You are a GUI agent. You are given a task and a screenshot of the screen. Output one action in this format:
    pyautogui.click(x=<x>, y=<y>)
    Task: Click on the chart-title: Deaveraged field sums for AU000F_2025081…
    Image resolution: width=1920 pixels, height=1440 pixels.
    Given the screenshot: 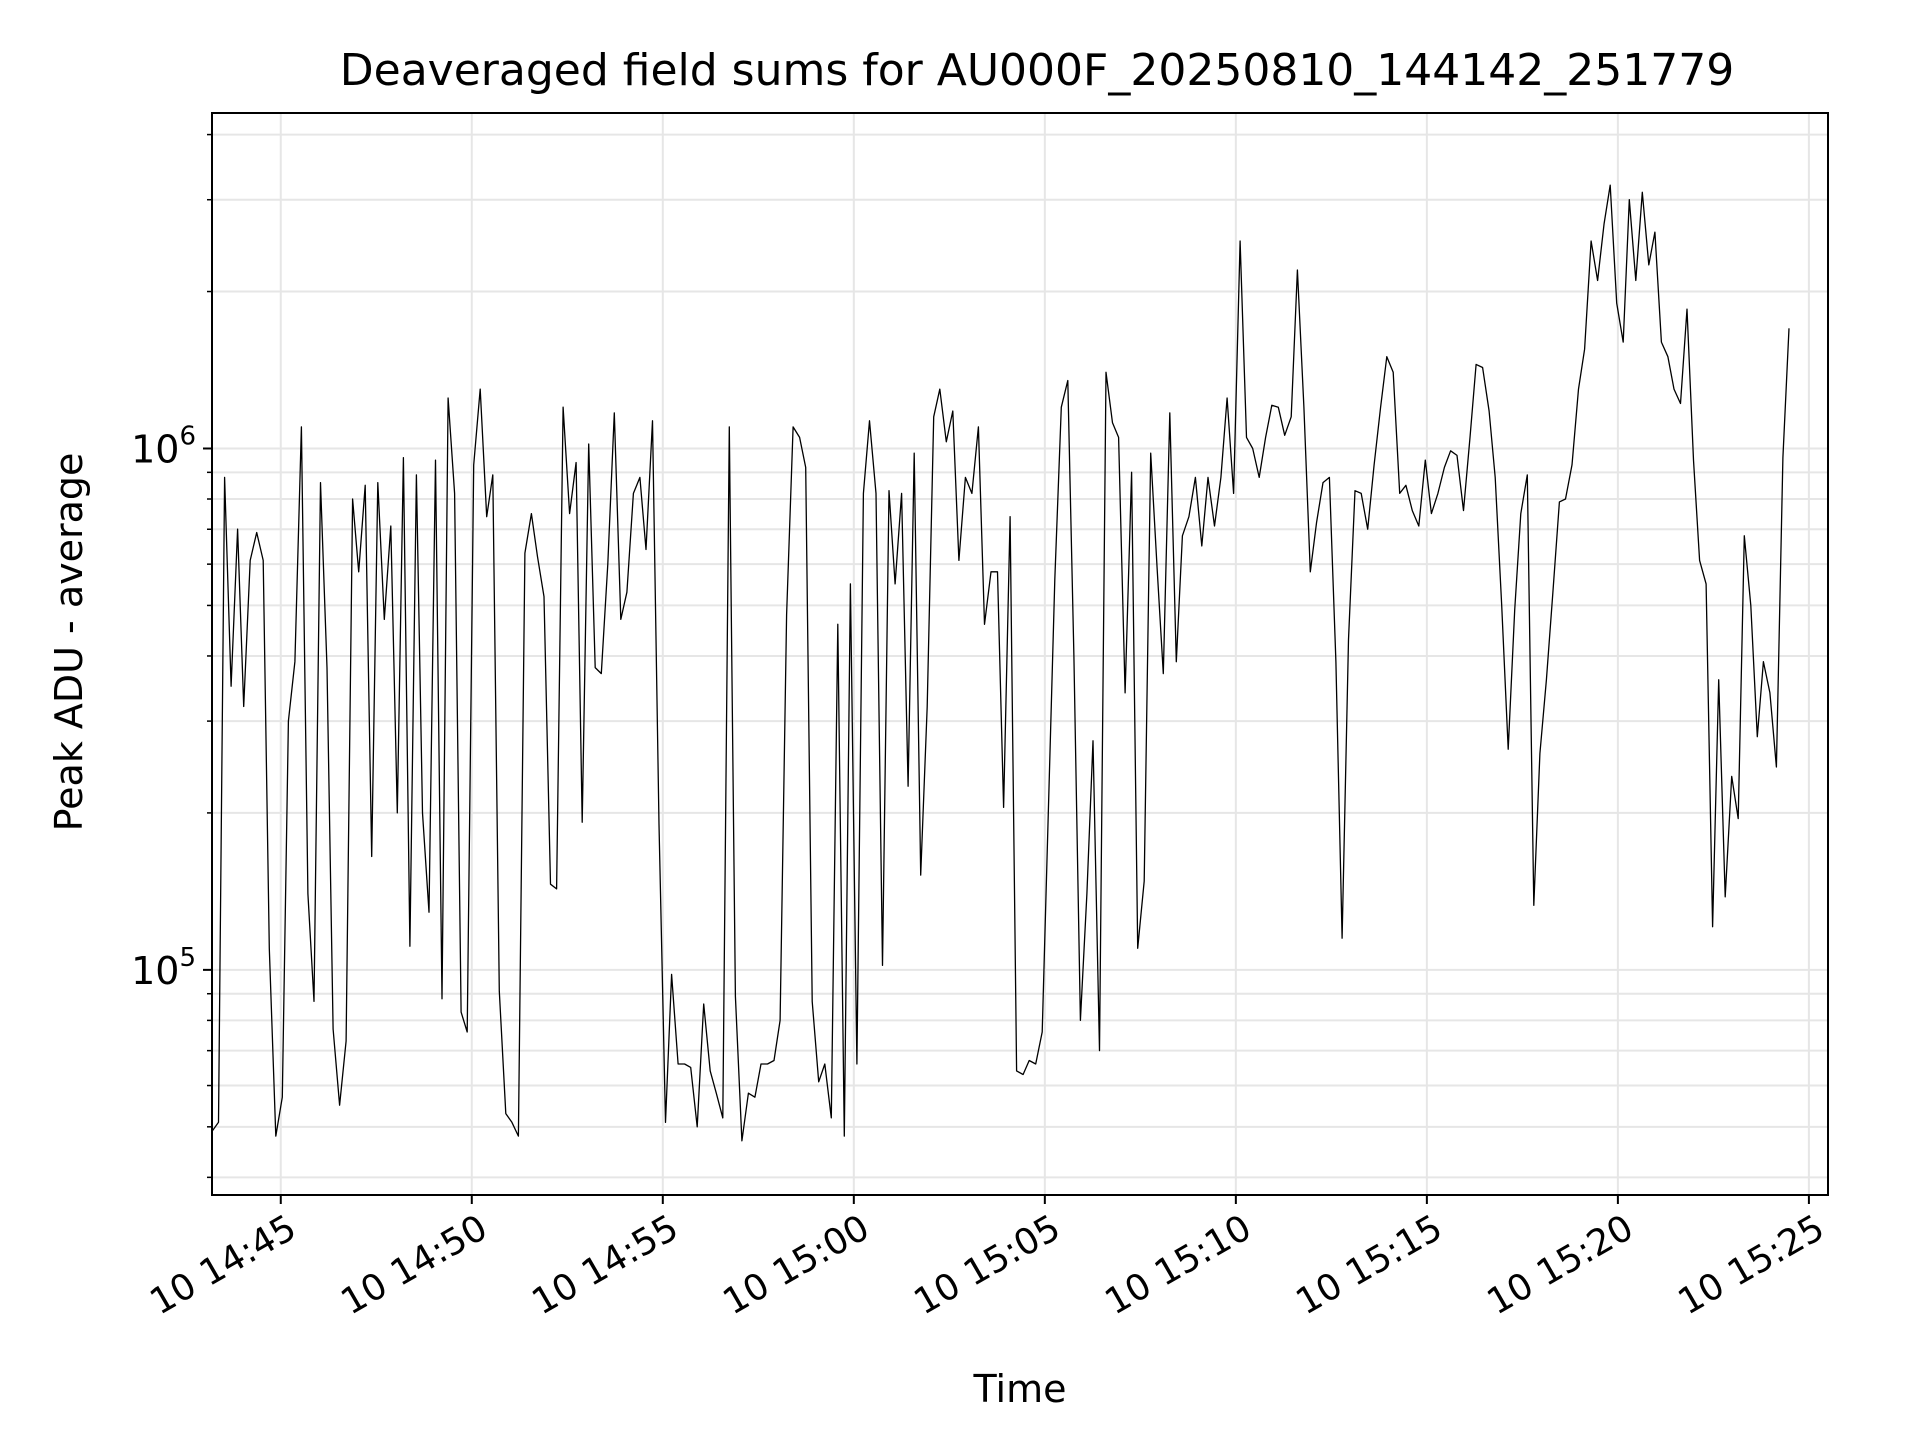 What is the action you would take?
    pyautogui.click(x=1037, y=70)
    